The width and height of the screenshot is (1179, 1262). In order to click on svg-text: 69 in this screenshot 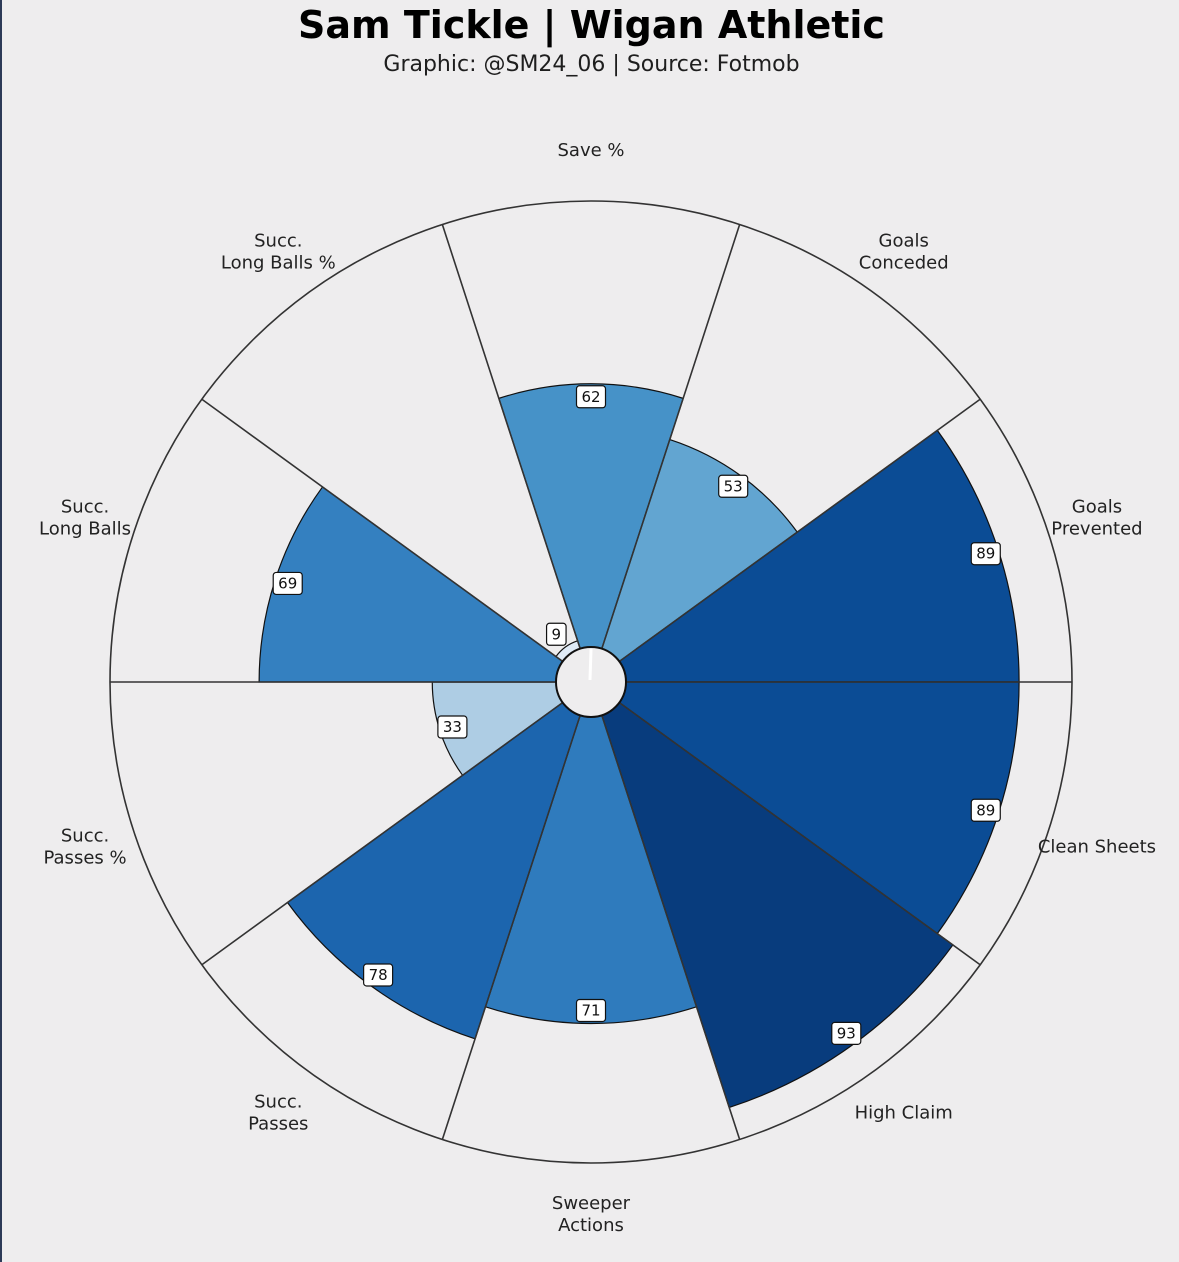, I will do `click(287, 583)`.